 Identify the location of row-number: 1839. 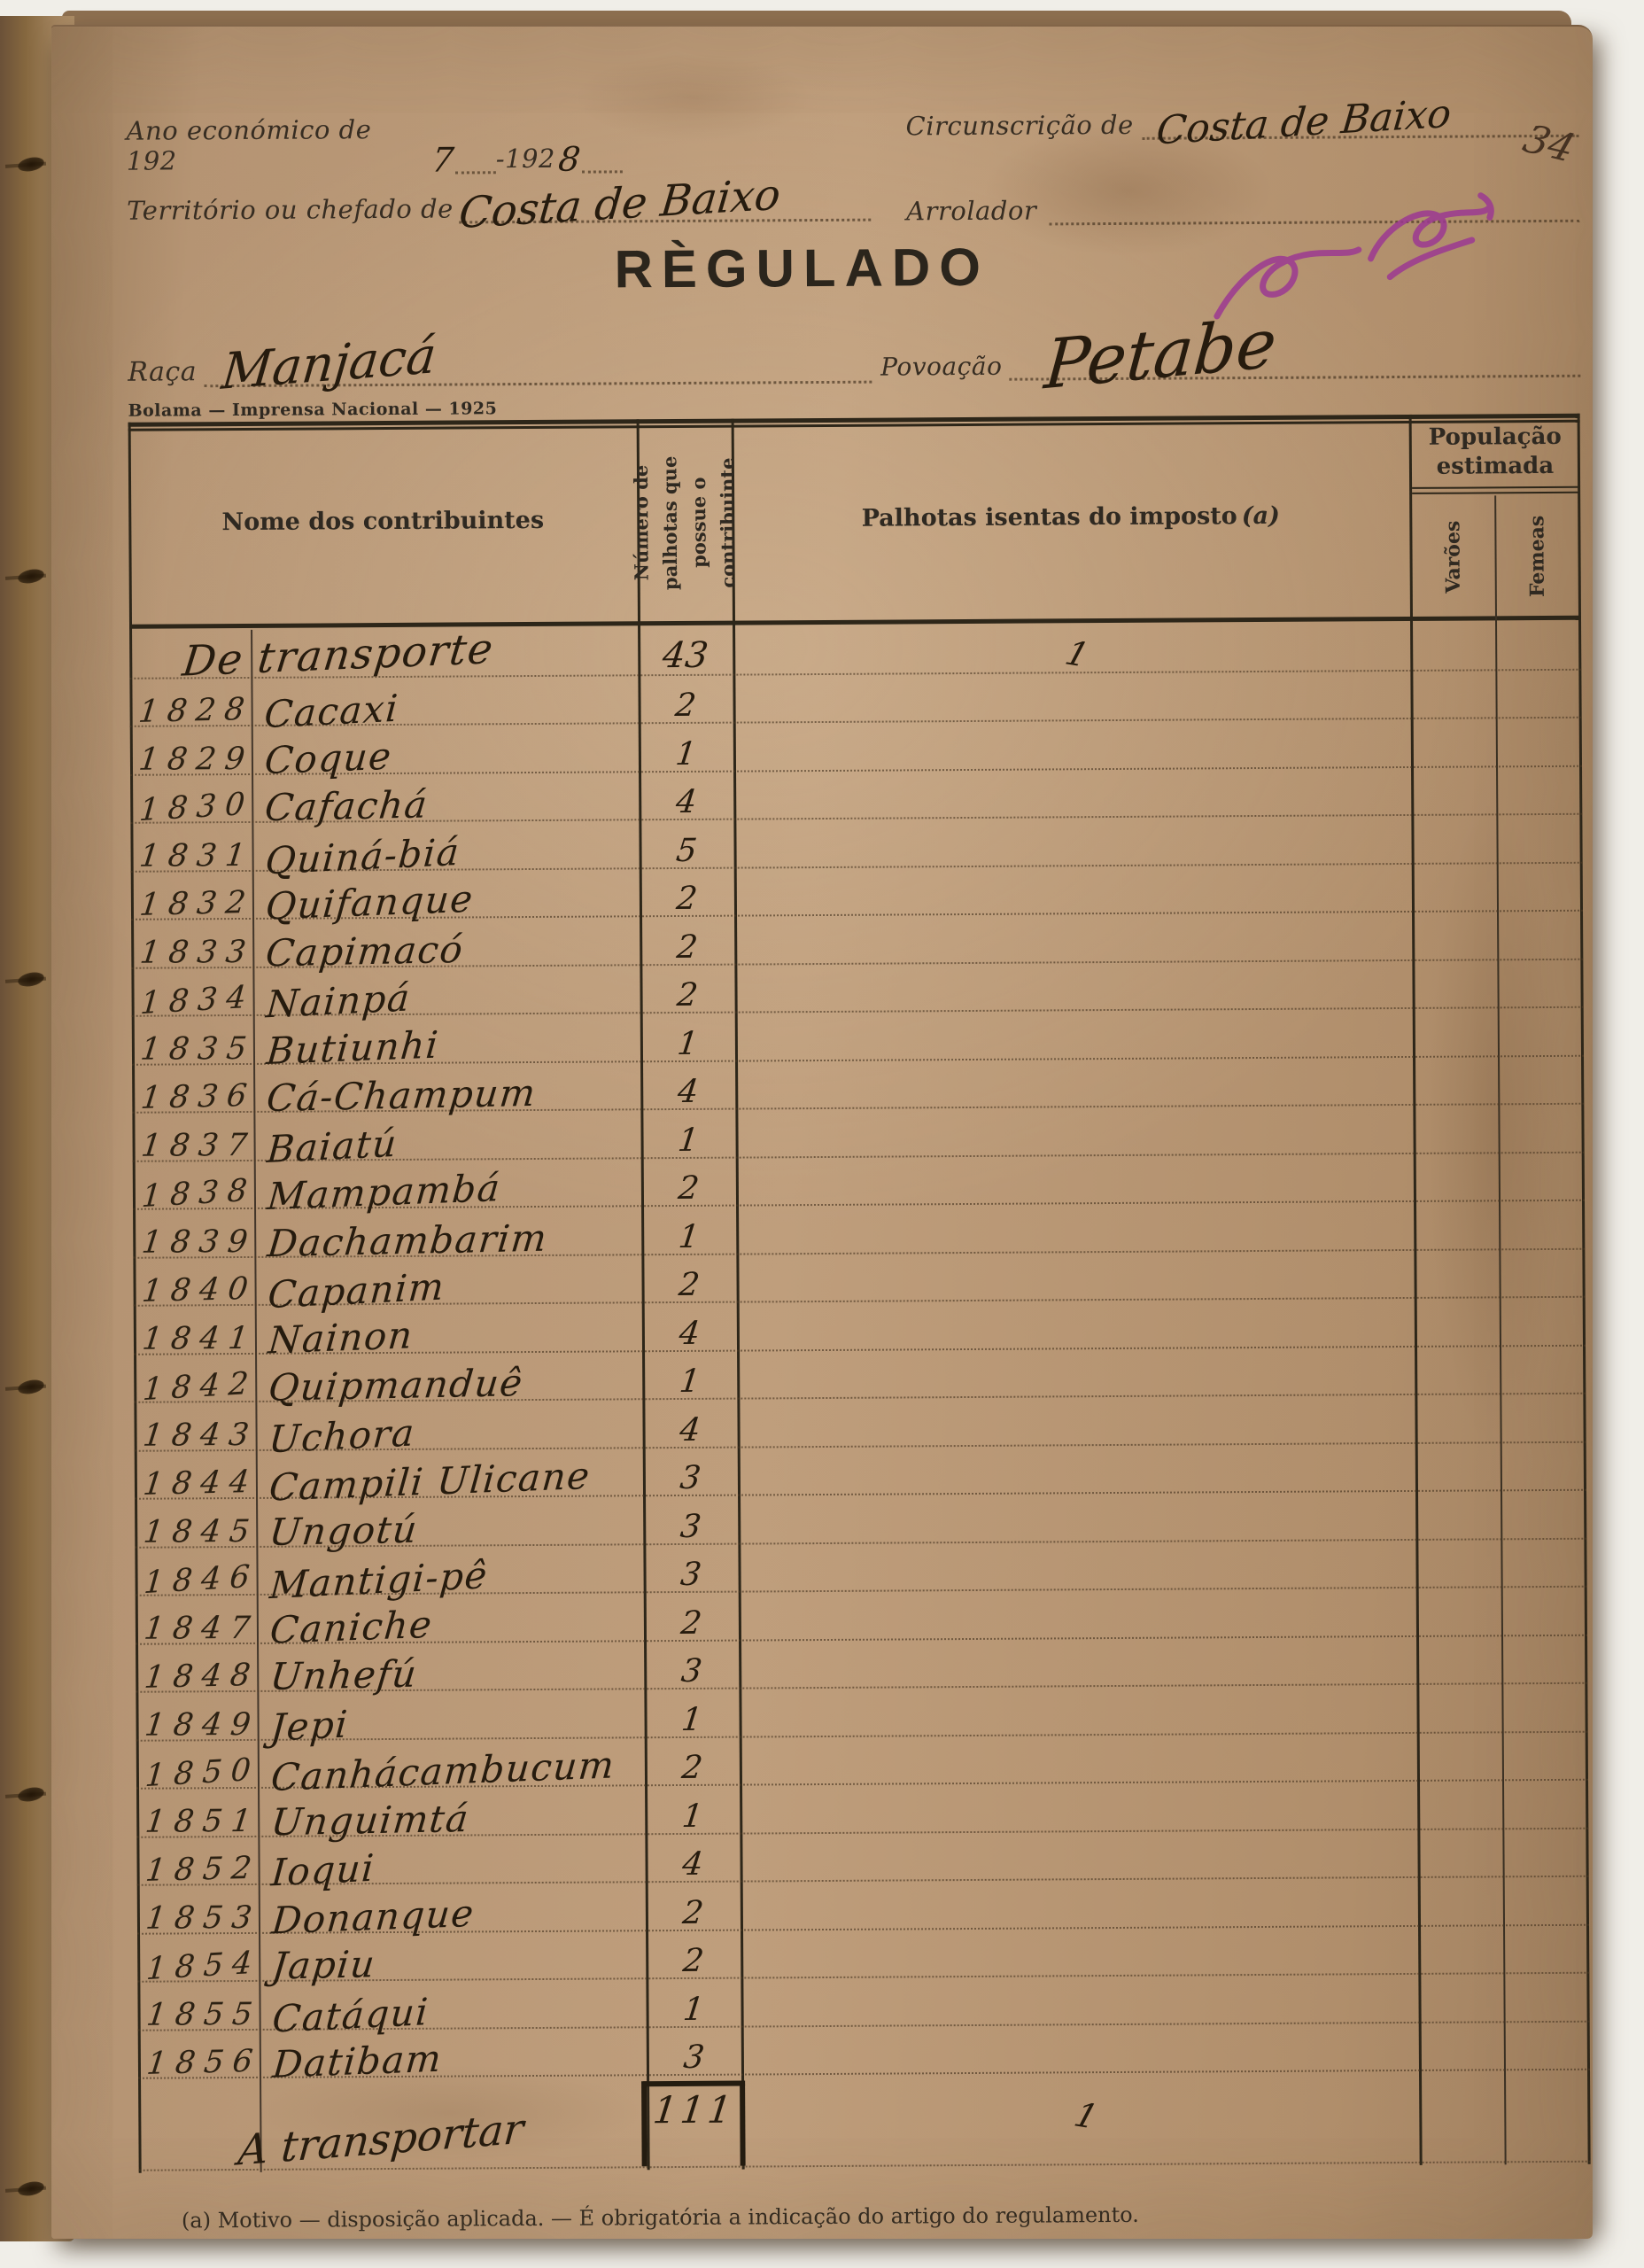
(199, 1242).